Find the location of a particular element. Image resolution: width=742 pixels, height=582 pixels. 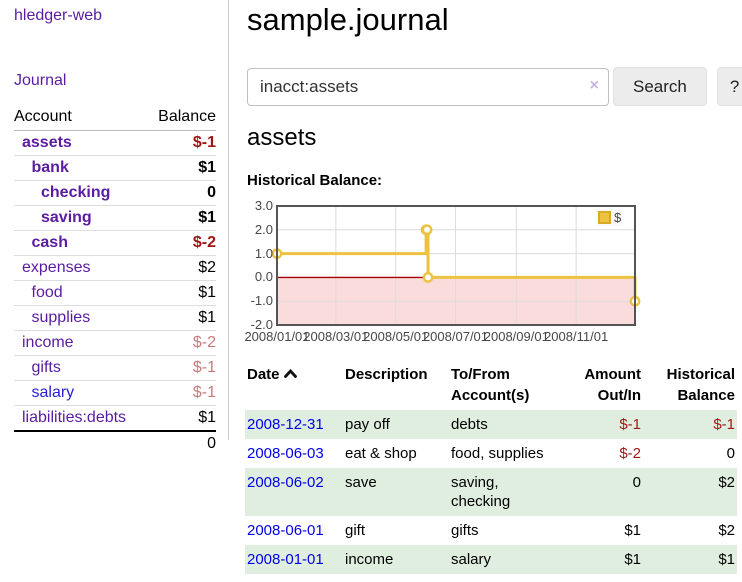

account-row: assets $-1 is located at coordinates (115, 143).